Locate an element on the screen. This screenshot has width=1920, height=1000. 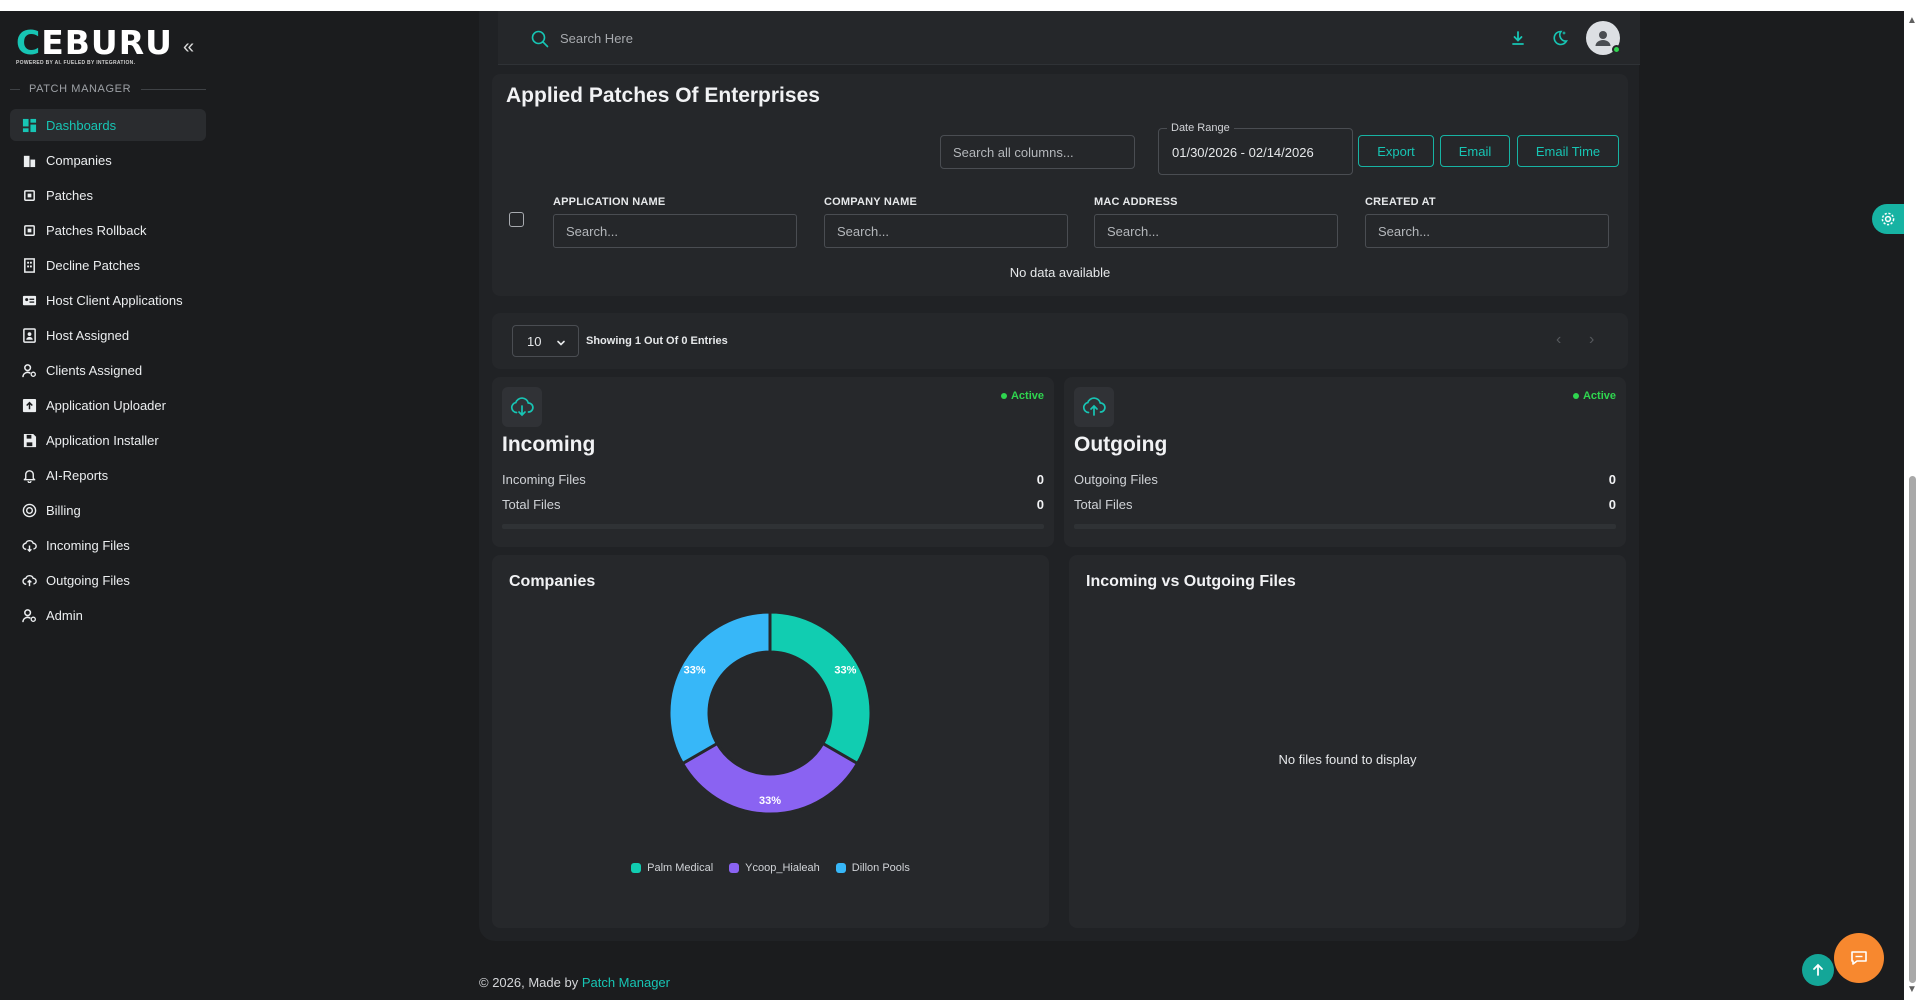
date-range-picker: Date Range 01/30/2026 - 02/14/2026 is located at coordinates (1255, 148).